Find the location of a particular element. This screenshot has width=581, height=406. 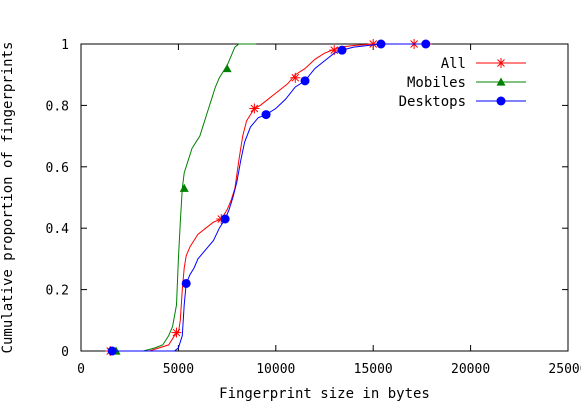

legend-label-all: All is located at coordinates (453, 64).